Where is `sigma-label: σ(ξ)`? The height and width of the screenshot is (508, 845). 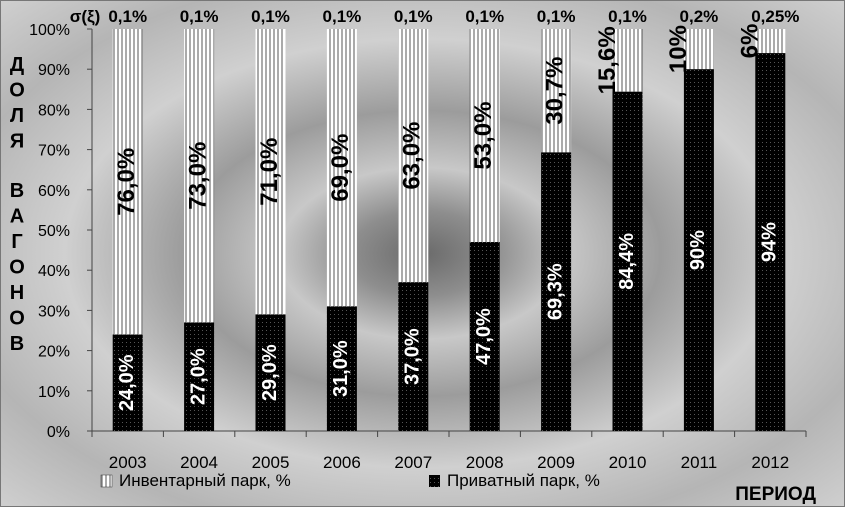
sigma-label: σ(ξ) is located at coordinates (85, 16).